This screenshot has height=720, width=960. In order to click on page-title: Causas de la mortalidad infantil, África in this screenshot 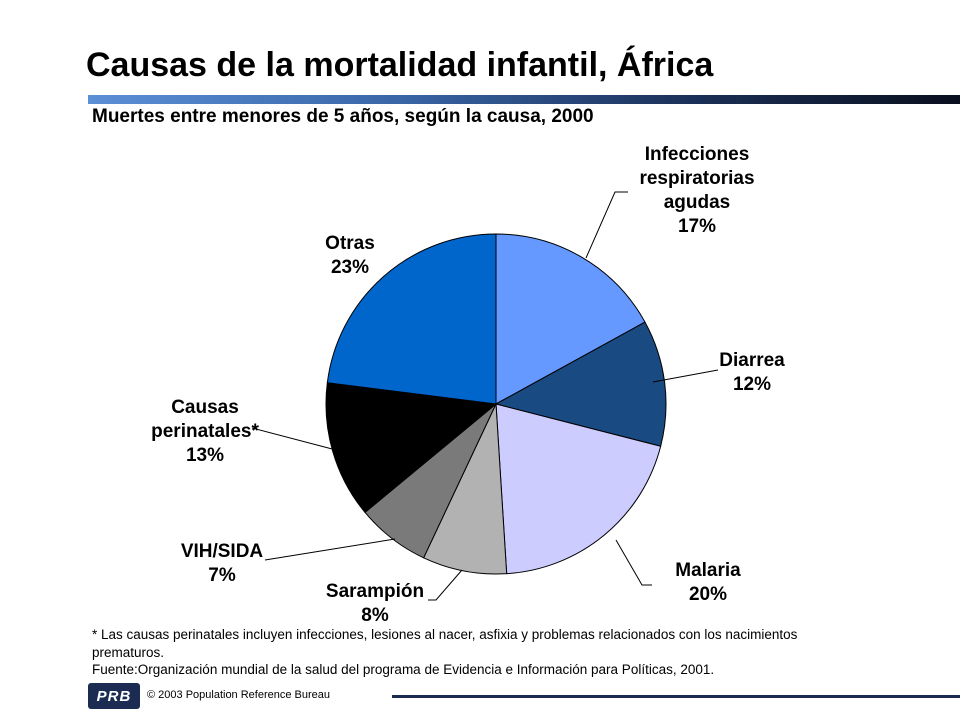, I will do `click(400, 65)`.